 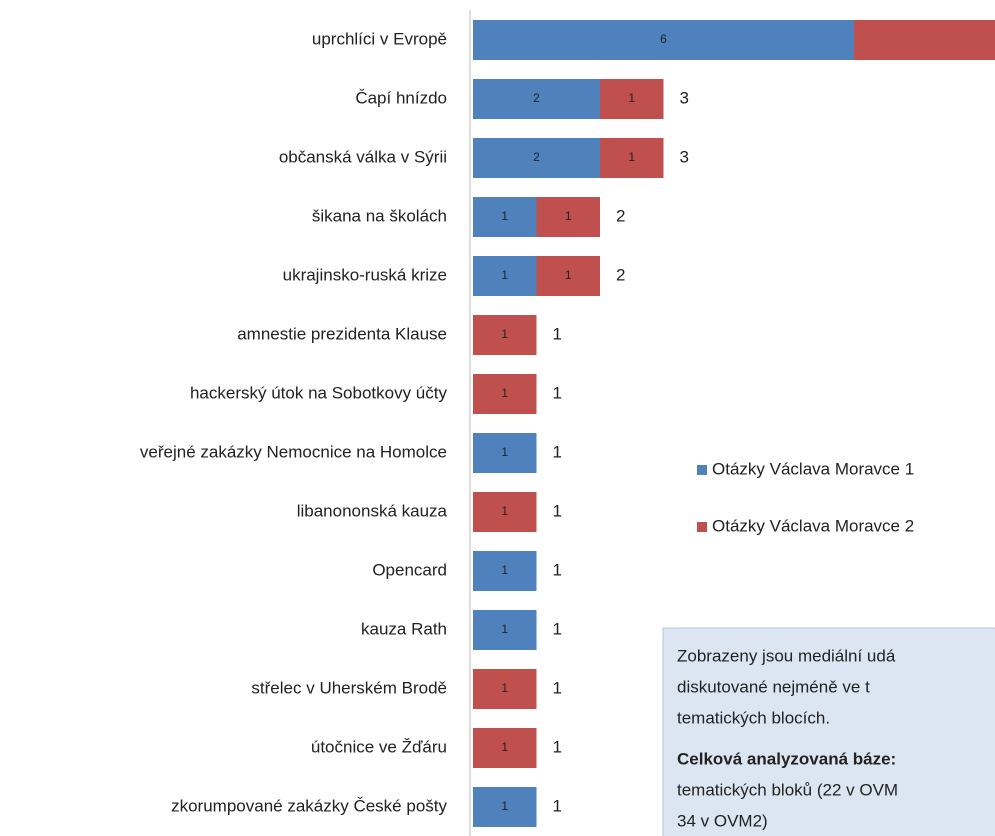 What do you see at coordinates (753, 717) in the screenshot?
I see `note-text: tematických blocích.` at bounding box center [753, 717].